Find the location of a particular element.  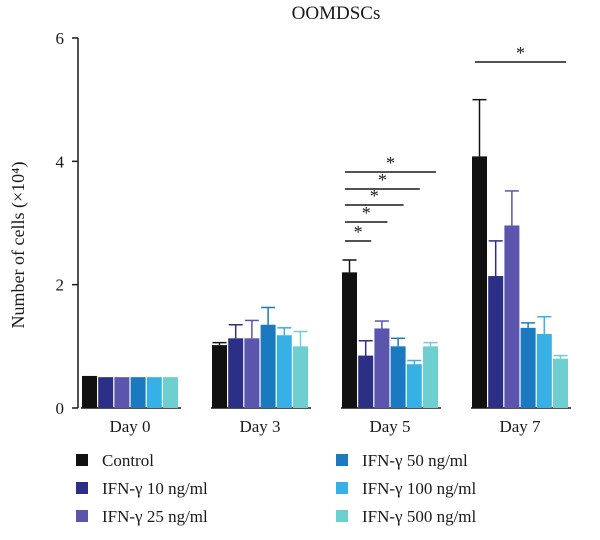

legend-label: IFN-γ 100 ng/ml is located at coordinates (419, 488).